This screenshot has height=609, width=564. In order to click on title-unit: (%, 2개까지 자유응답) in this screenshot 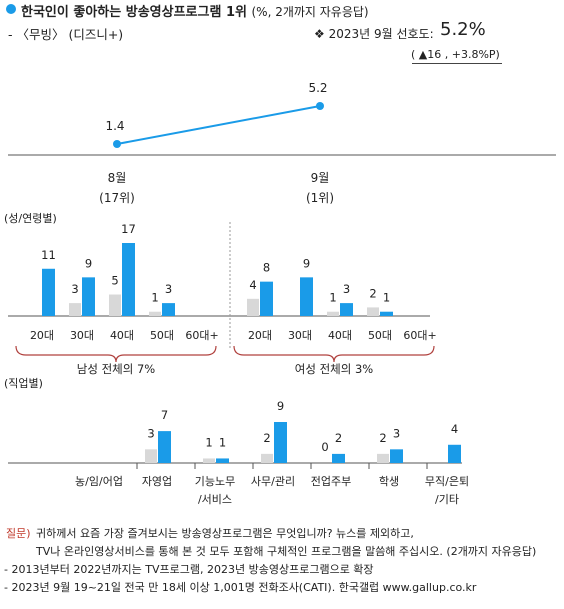, I will do `click(310, 12)`.